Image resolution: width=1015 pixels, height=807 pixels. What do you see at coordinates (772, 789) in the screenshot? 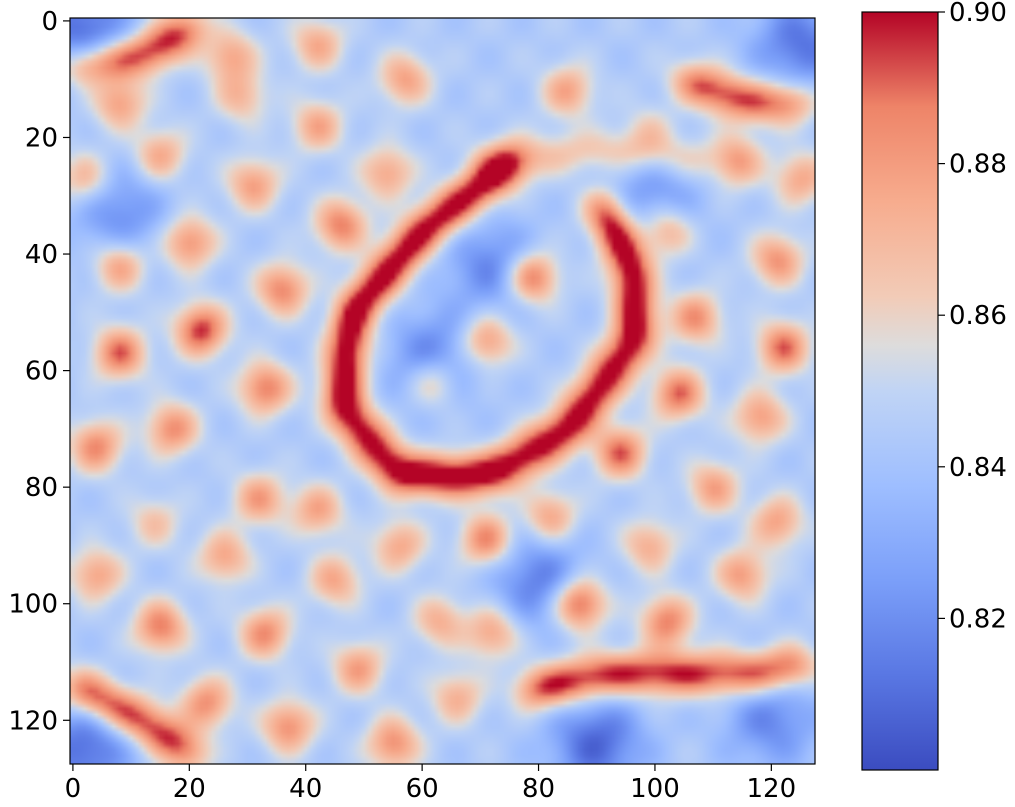
I see `x-tick-label: 120` at bounding box center [772, 789].